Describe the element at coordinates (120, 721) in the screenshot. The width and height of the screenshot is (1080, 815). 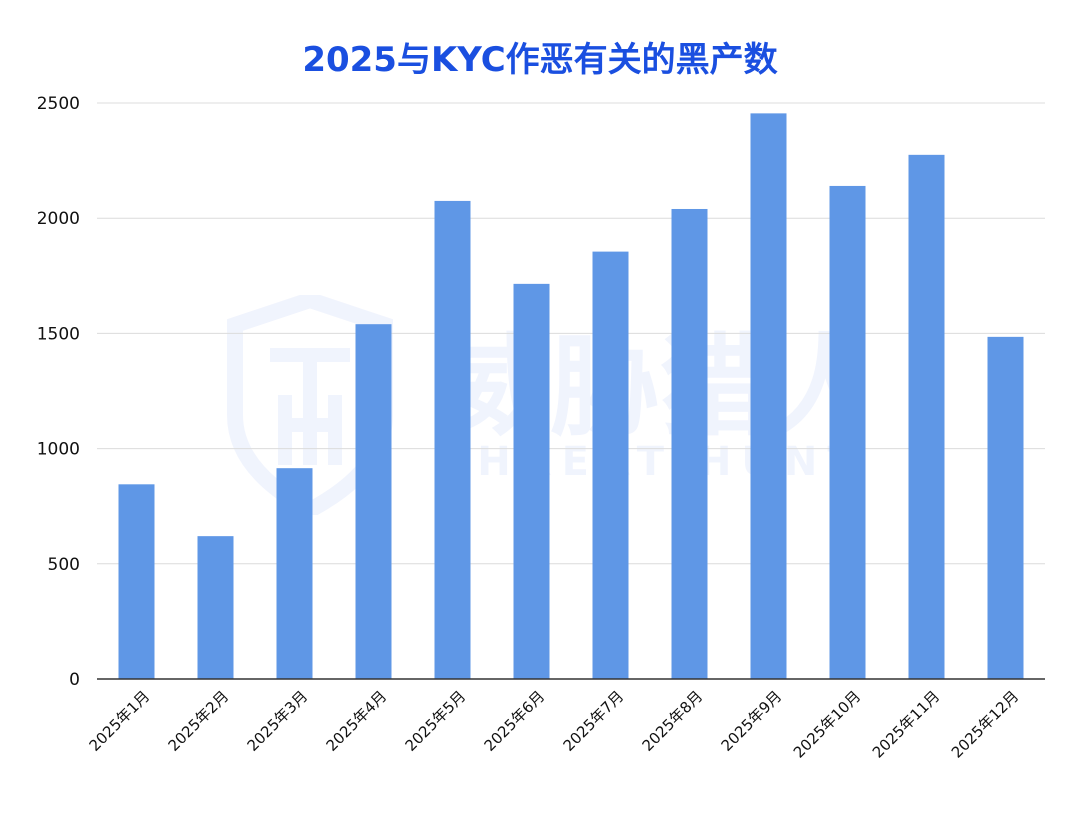
I see `x-tick-label: 2025年1月` at that location.